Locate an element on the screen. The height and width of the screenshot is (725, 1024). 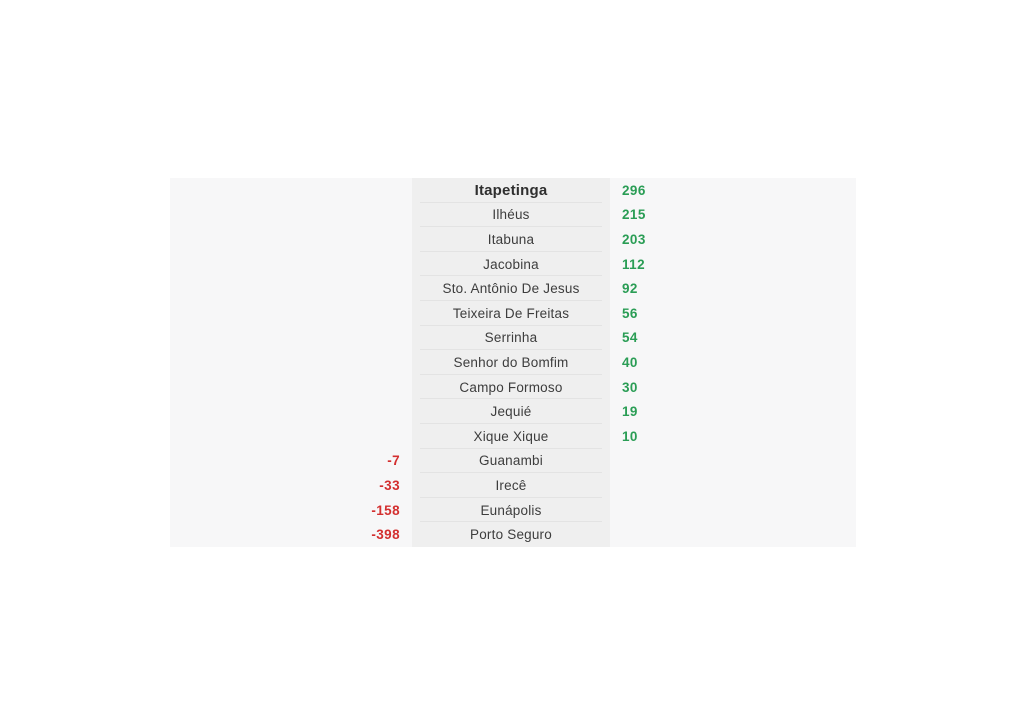
city-label: Ilhéus is located at coordinates (511, 215).